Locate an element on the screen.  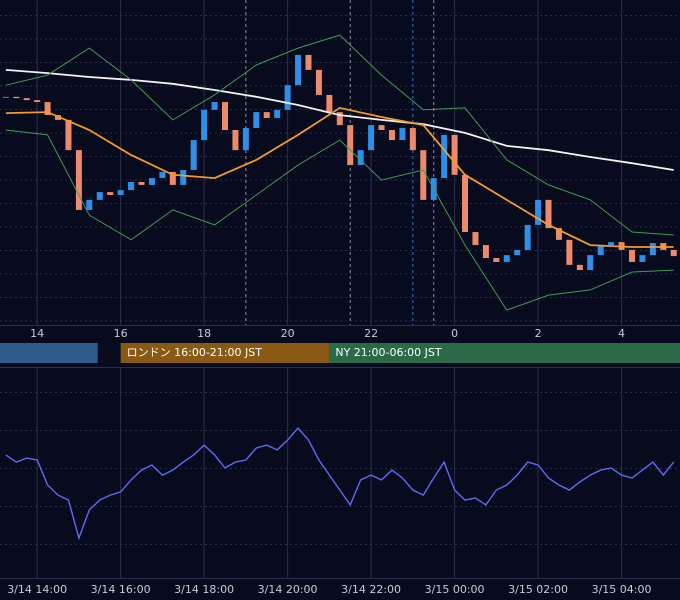
x-tick-label: 18 is located at coordinates (204, 333).